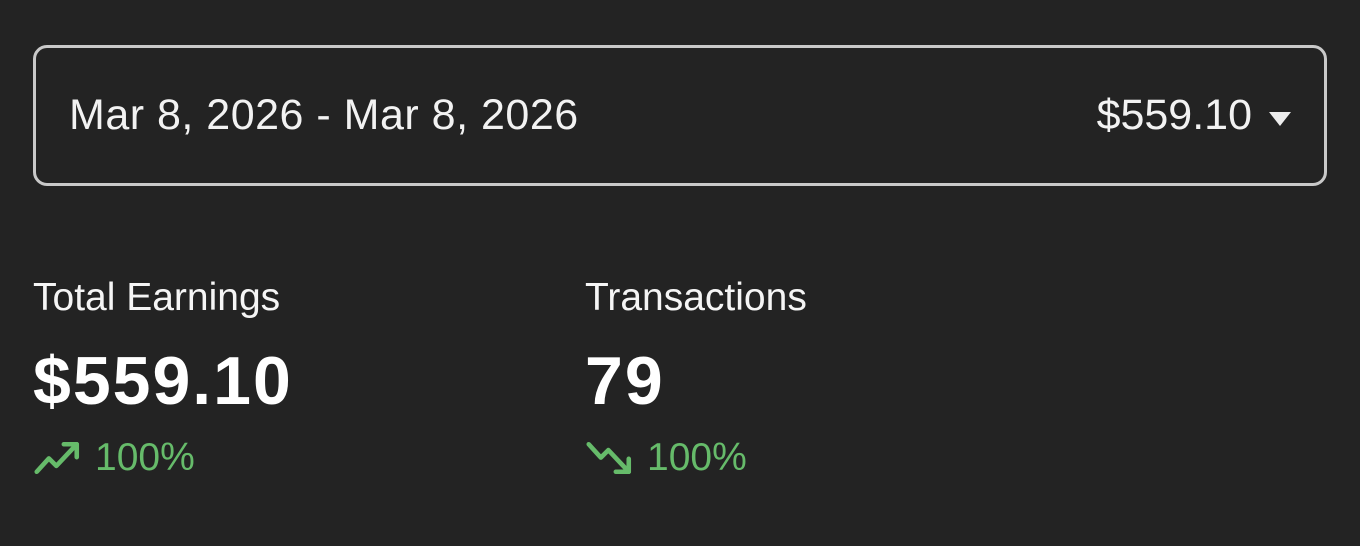  What do you see at coordinates (163, 381) in the screenshot?
I see `stat-value: $559.10` at bounding box center [163, 381].